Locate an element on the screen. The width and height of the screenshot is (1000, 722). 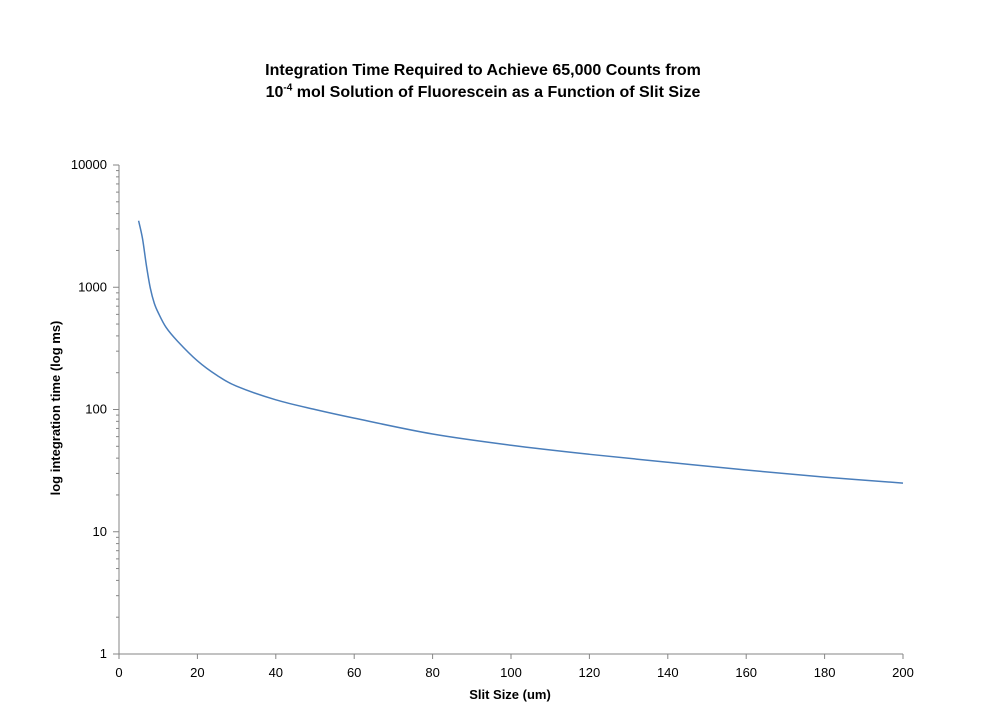
chart-title-superscript: -4 is located at coordinates (288, 88).